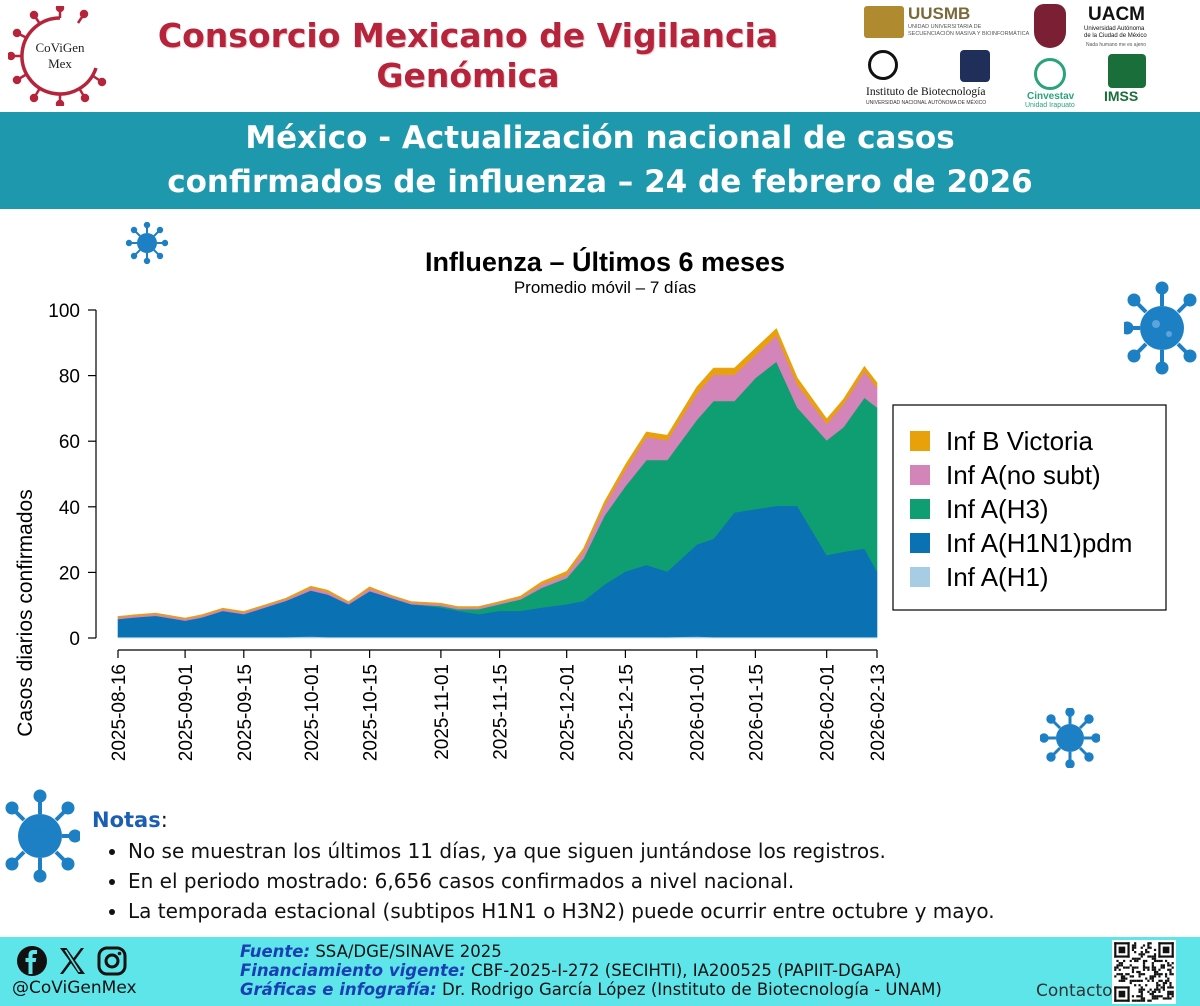 The height and width of the screenshot is (1006, 1200). I want to click on area-inf-a-h1n1-pdm, so click(497, 571).